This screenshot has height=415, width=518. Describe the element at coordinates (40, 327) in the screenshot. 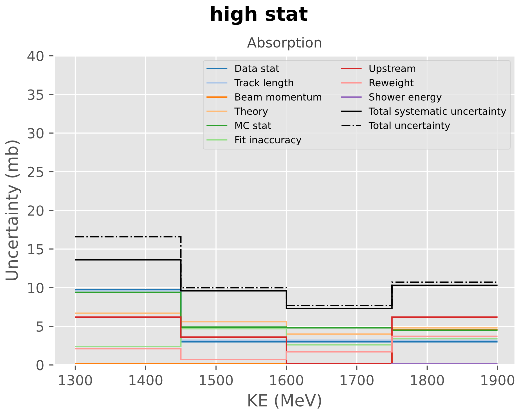

I see `y-tick-label: 5` at that location.